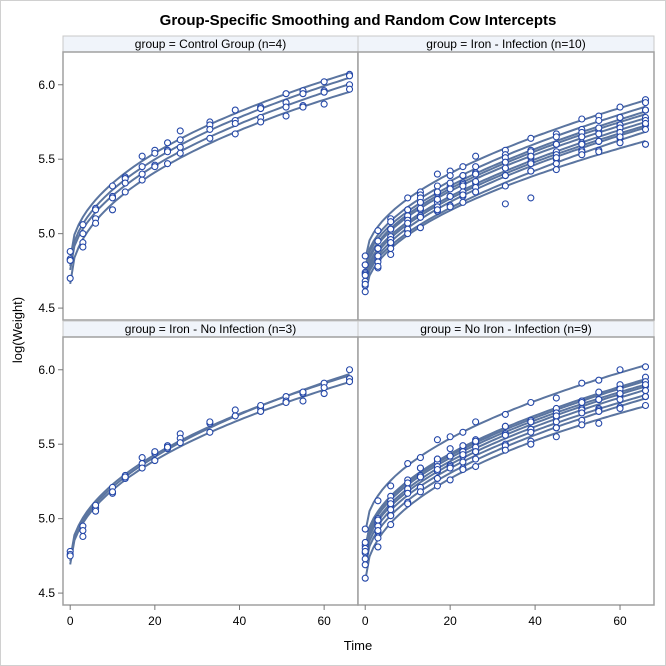  Describe the element at coordinates (505, 44) in the screenshot. I see `panel-header-label: group = Iron - Infection (n=10)` at that location.